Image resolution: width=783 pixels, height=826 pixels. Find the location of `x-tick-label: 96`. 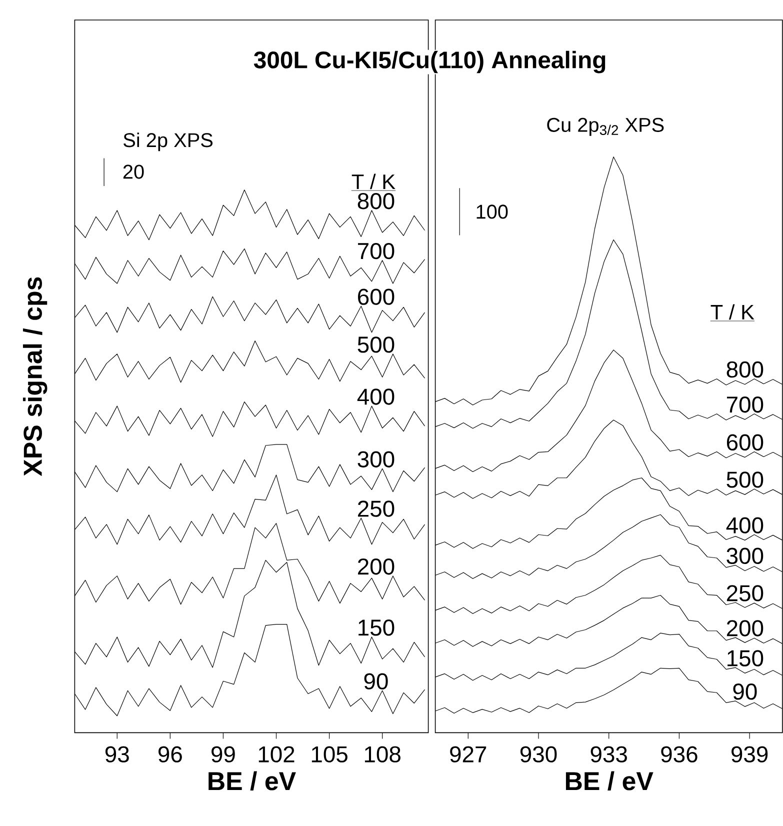

x-tick-label: 96 is located at coordinates (170, 754).